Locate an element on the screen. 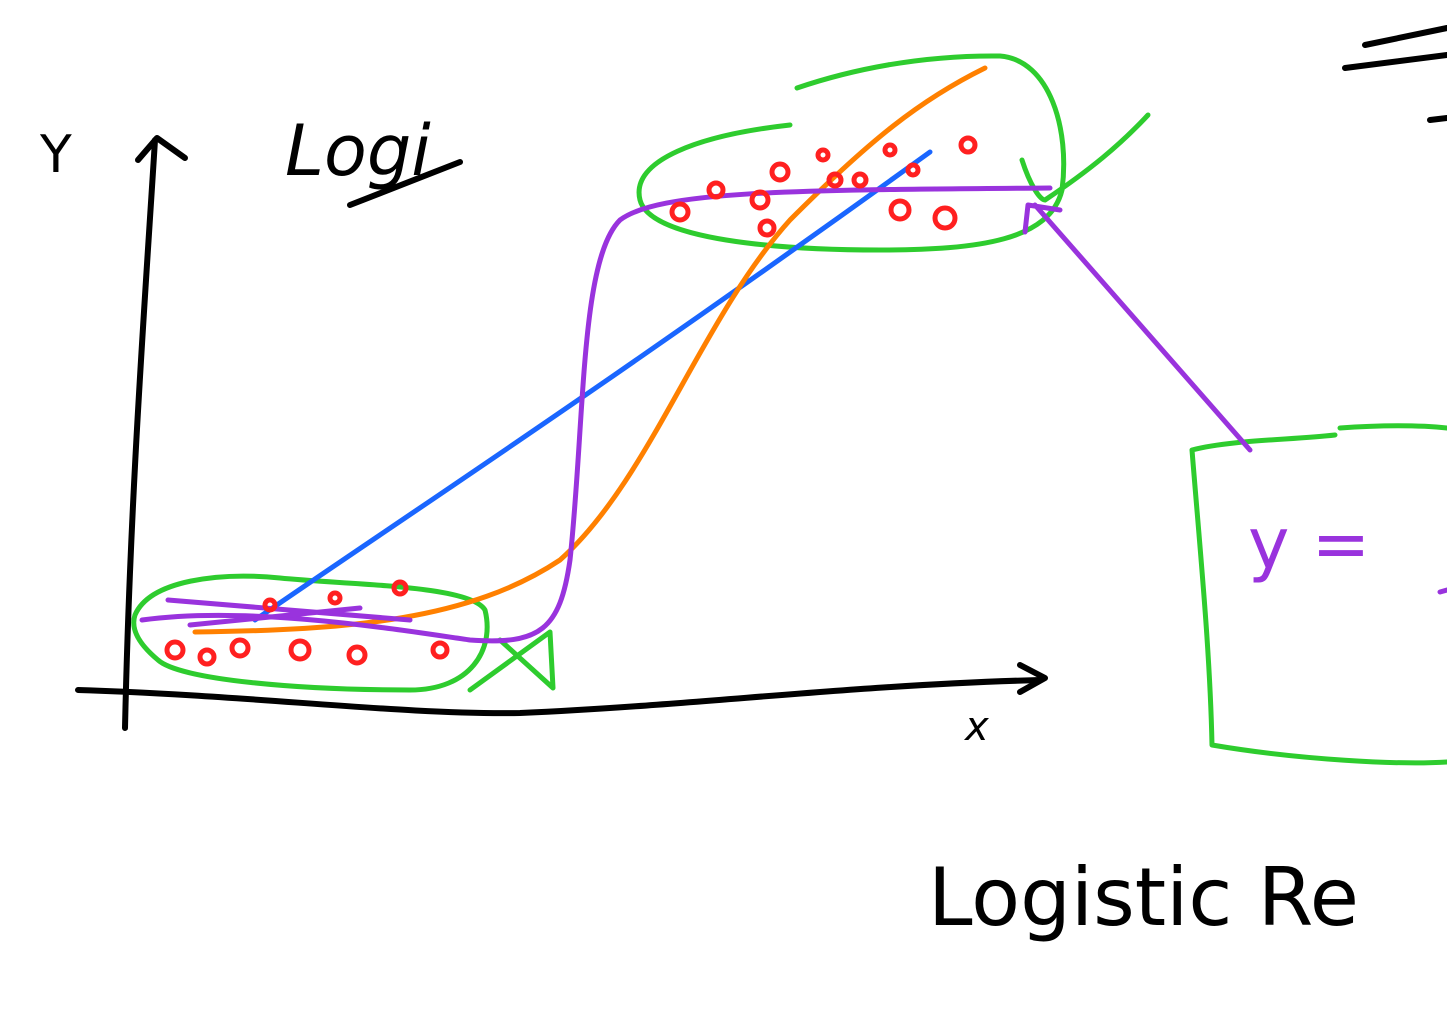 The width and height of the screenshot is (1447, 1014). y-axis-label: Y is located at coordinates (55, 155).